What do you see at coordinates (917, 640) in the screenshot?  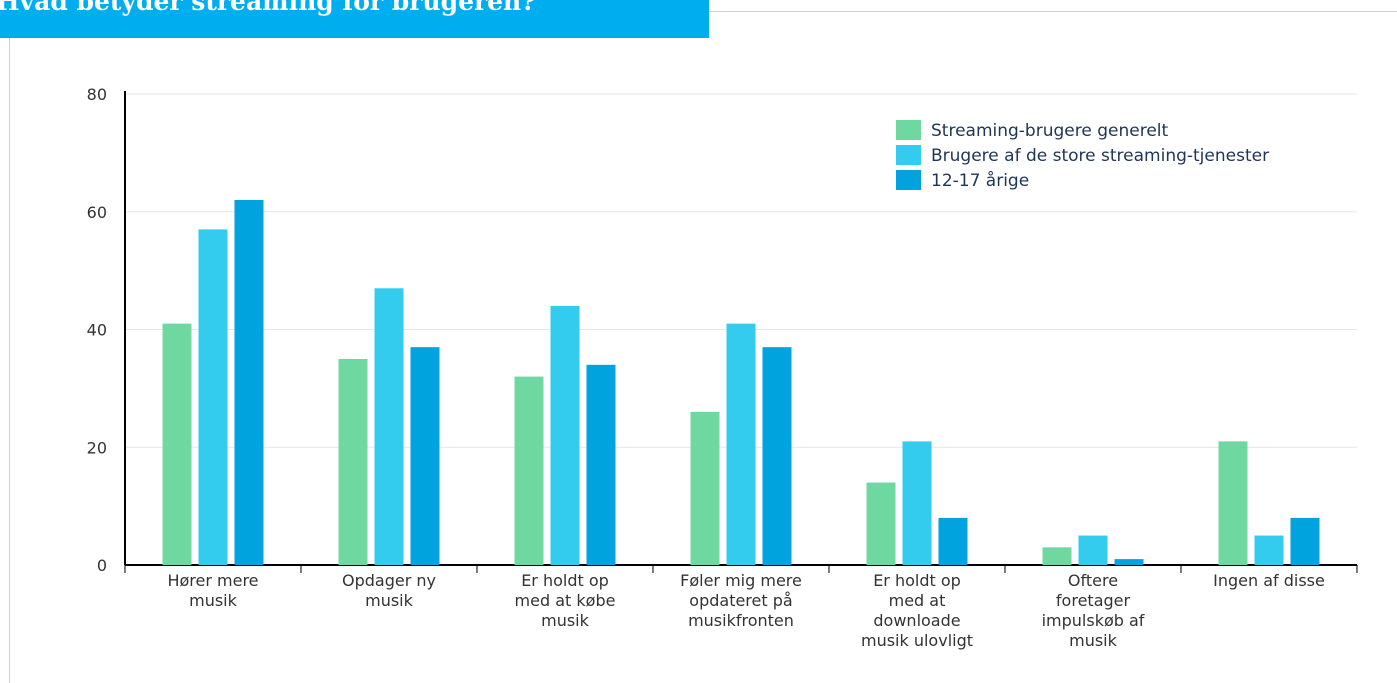 I see `x-category-label: musik ulovligt` at bounding box center [917, 640].